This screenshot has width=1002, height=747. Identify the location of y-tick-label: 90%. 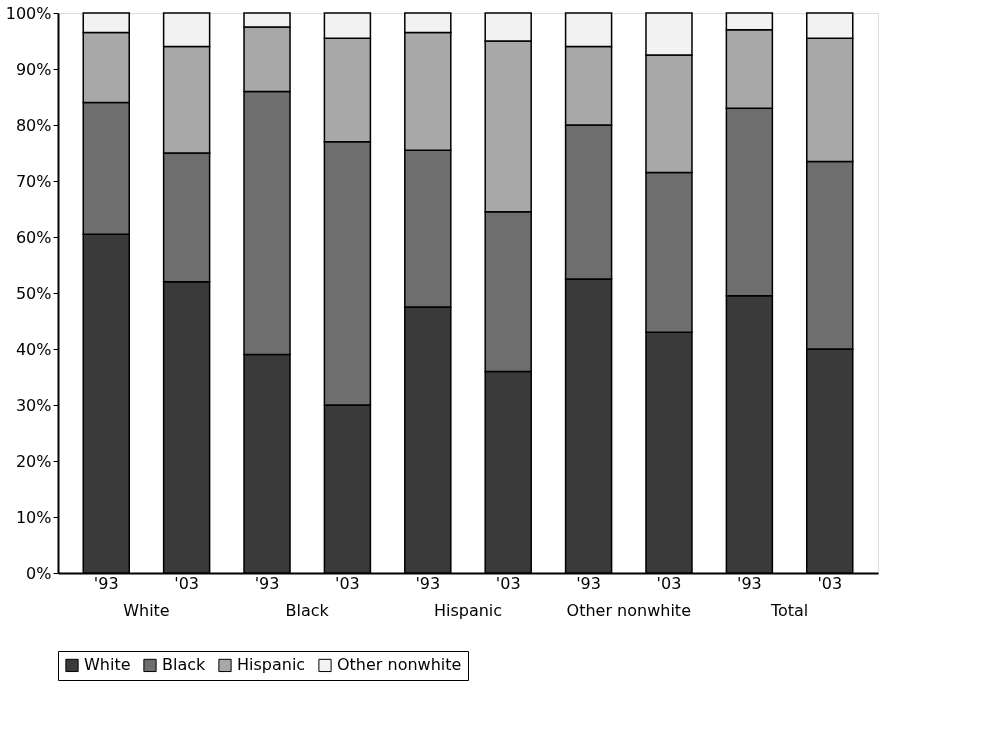
(33, 69).